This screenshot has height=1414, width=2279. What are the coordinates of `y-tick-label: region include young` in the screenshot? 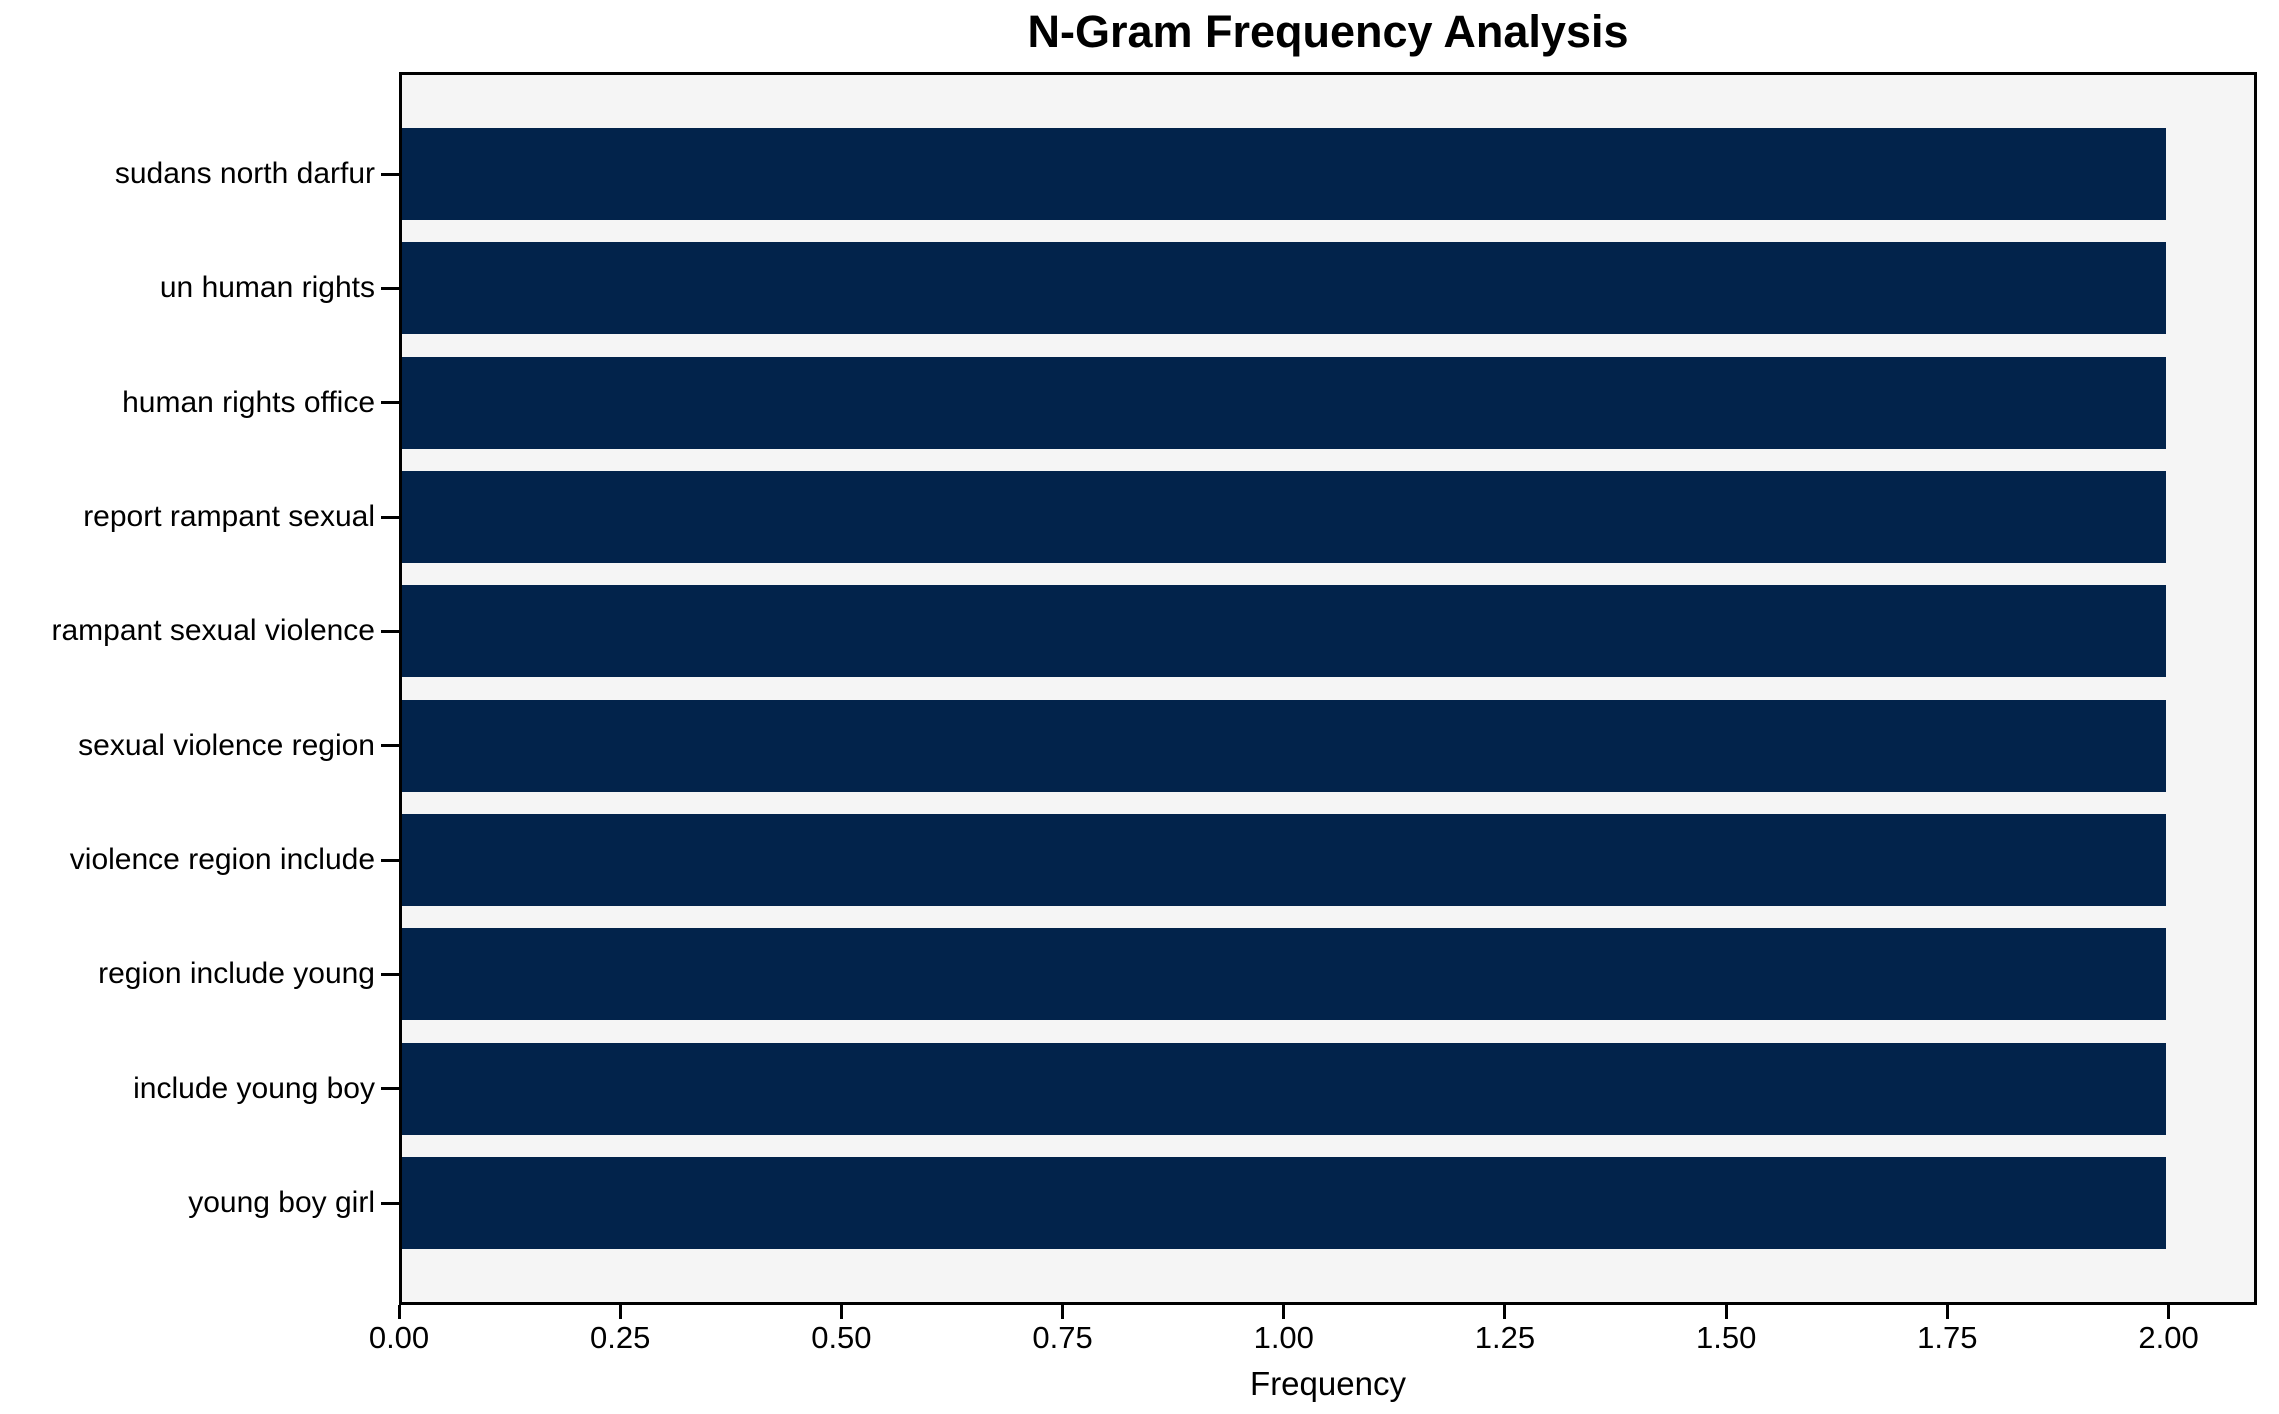 It's located at (236, 974).